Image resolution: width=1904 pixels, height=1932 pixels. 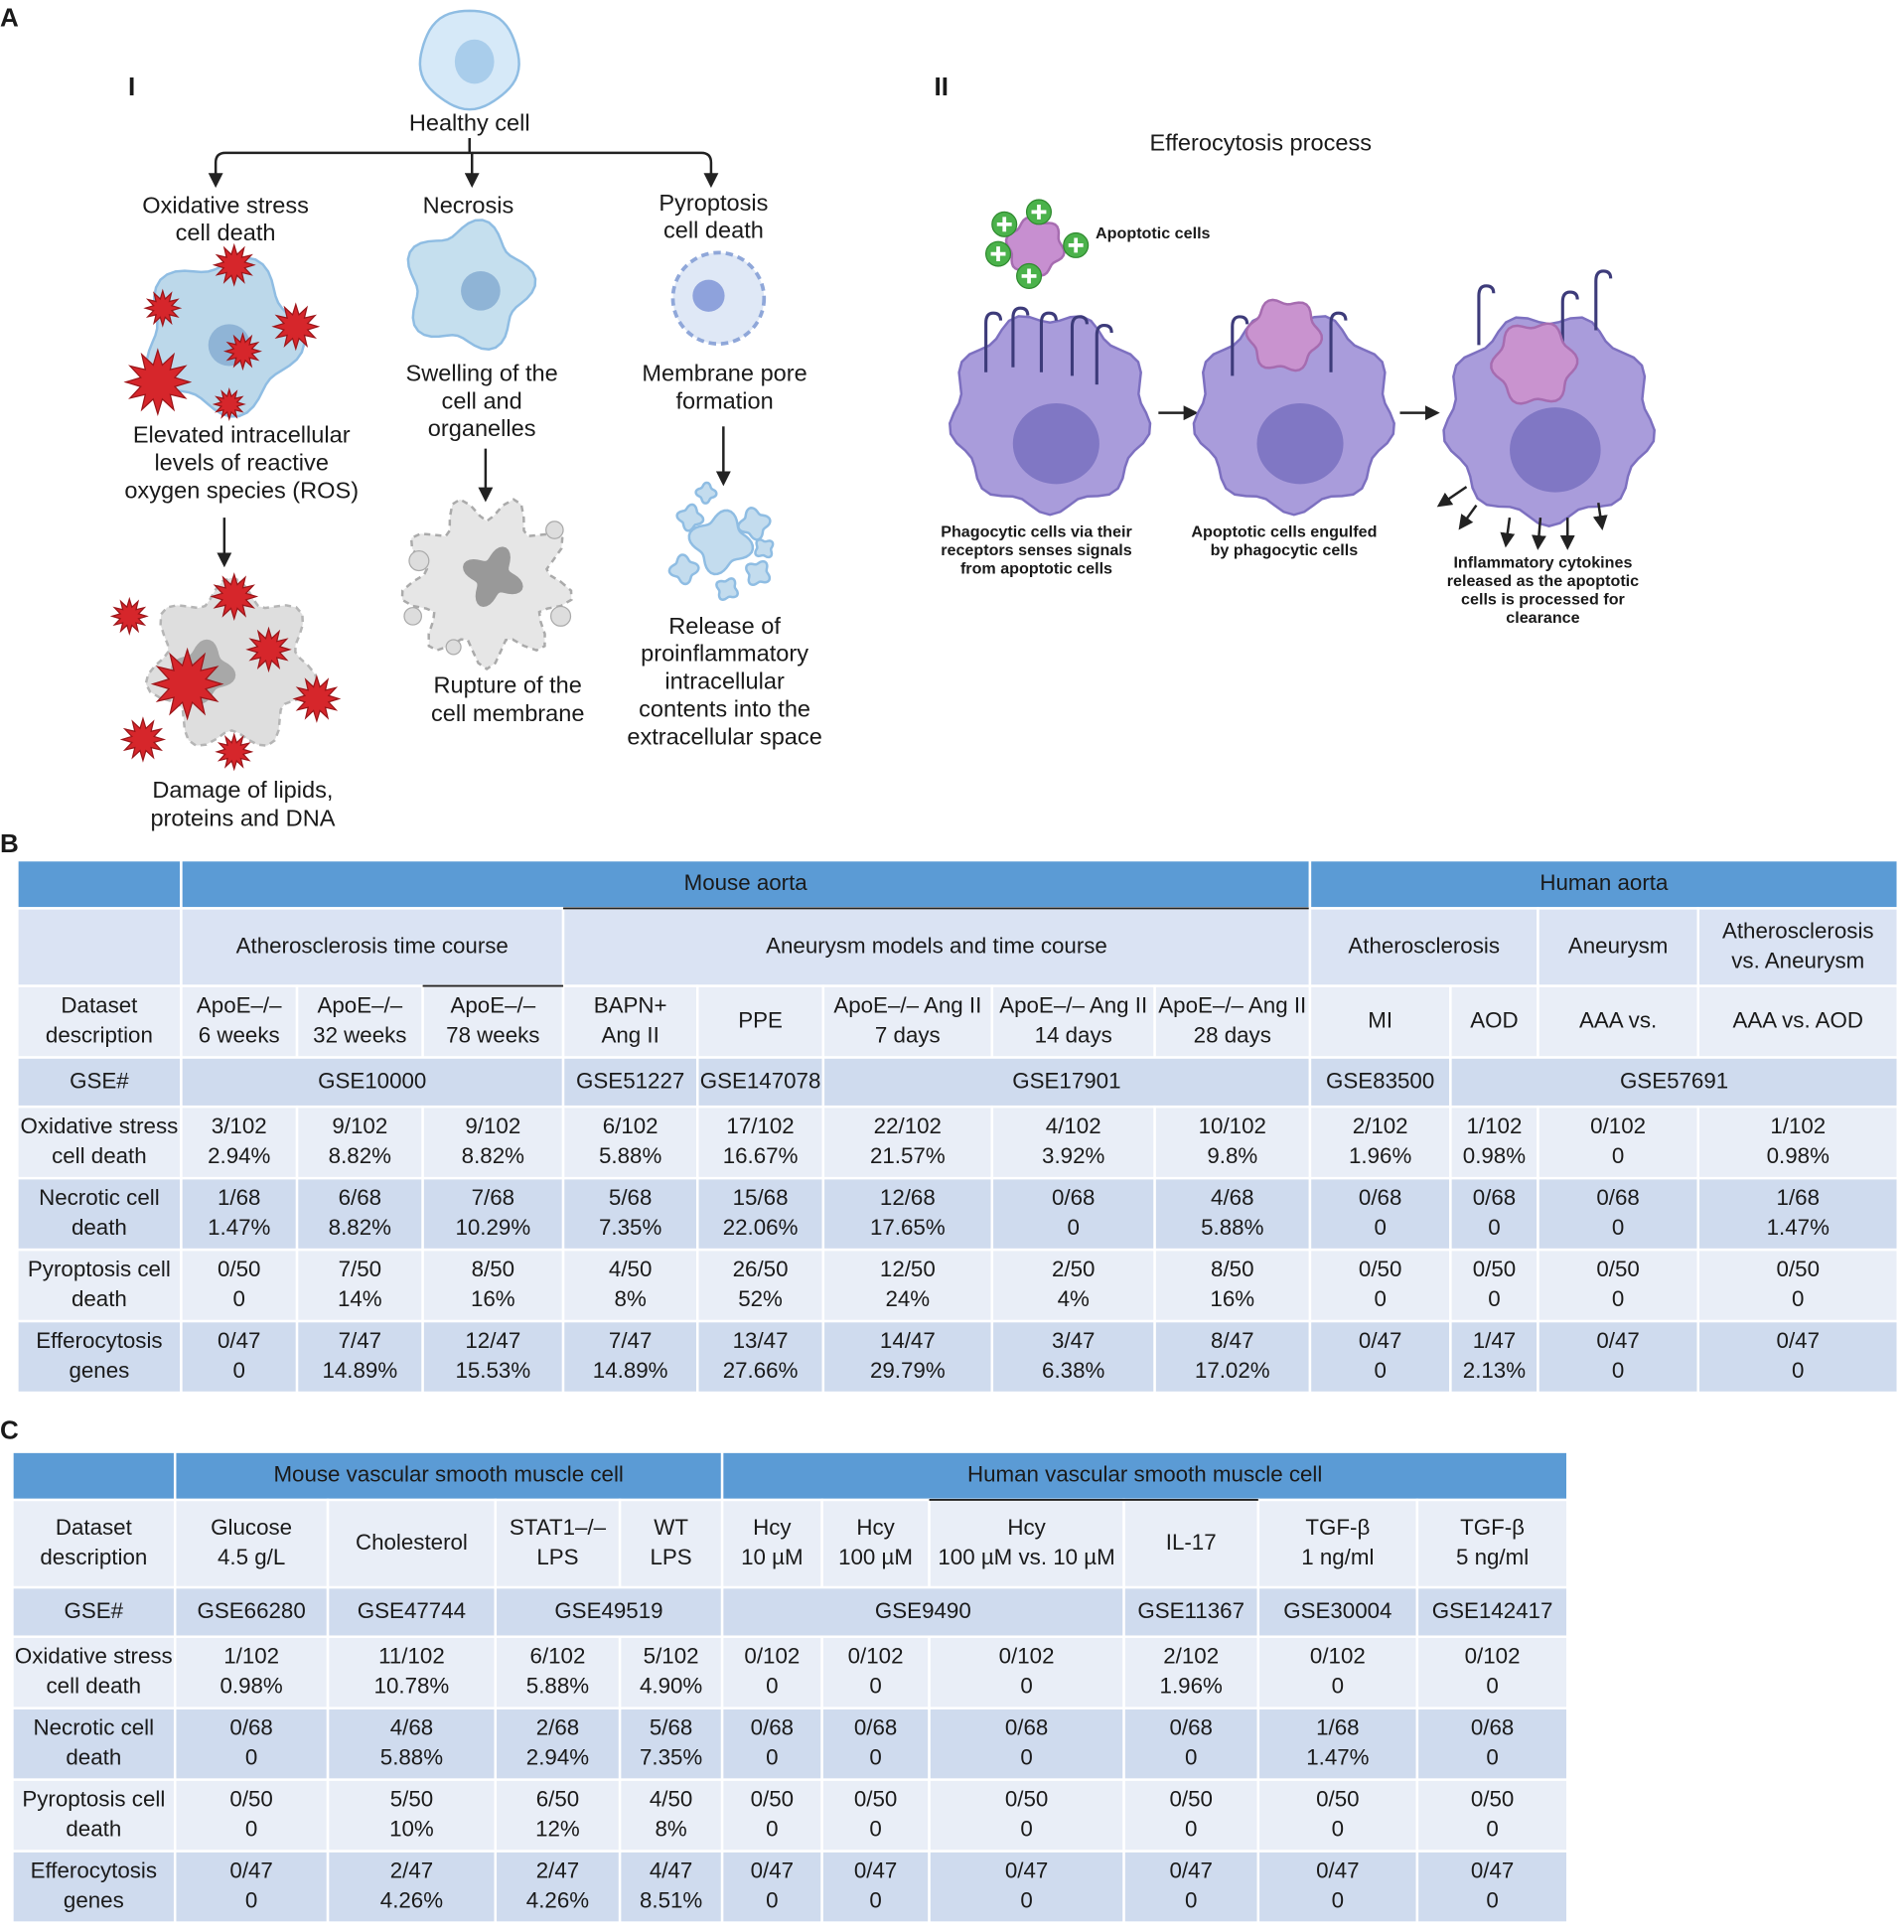 What do you see at coordinates (724, 400) in the screenshot?
I see `step-text: formation` at bounding box center [724, 400].